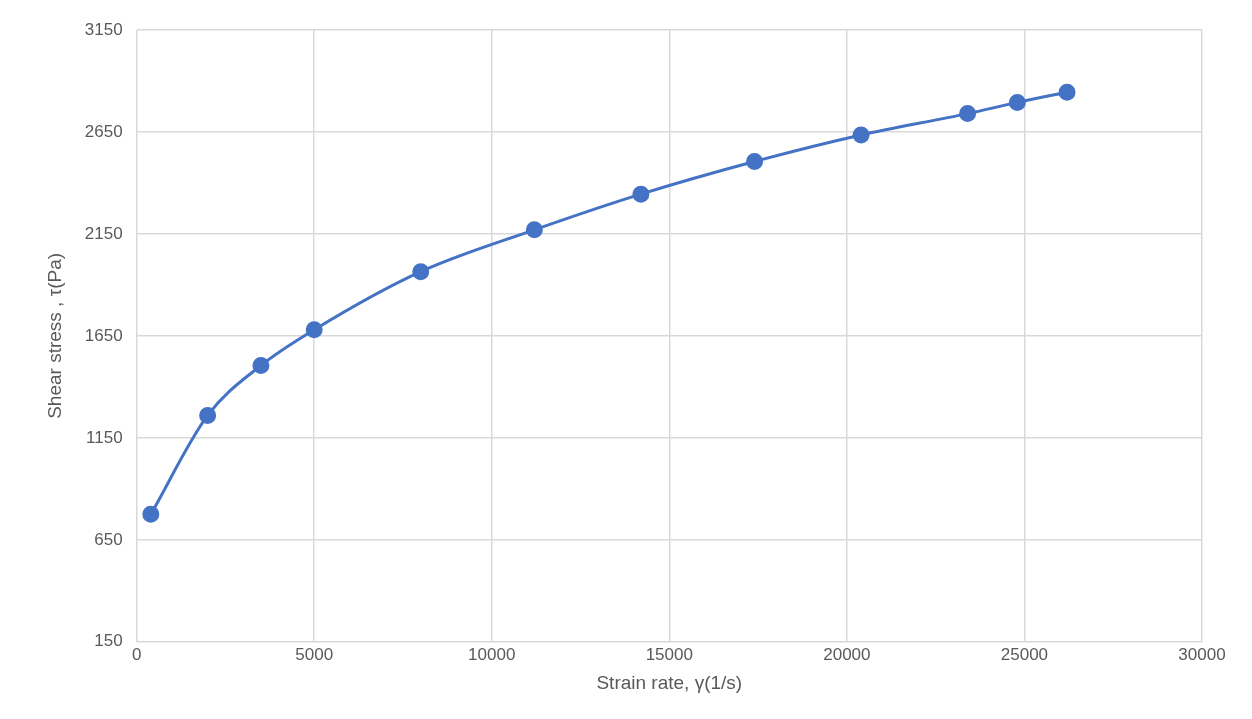  What do you see at coordinates (136, 654) in the screenshot?
I see `x-tick-label: 0` at bounding box center [136, 654].